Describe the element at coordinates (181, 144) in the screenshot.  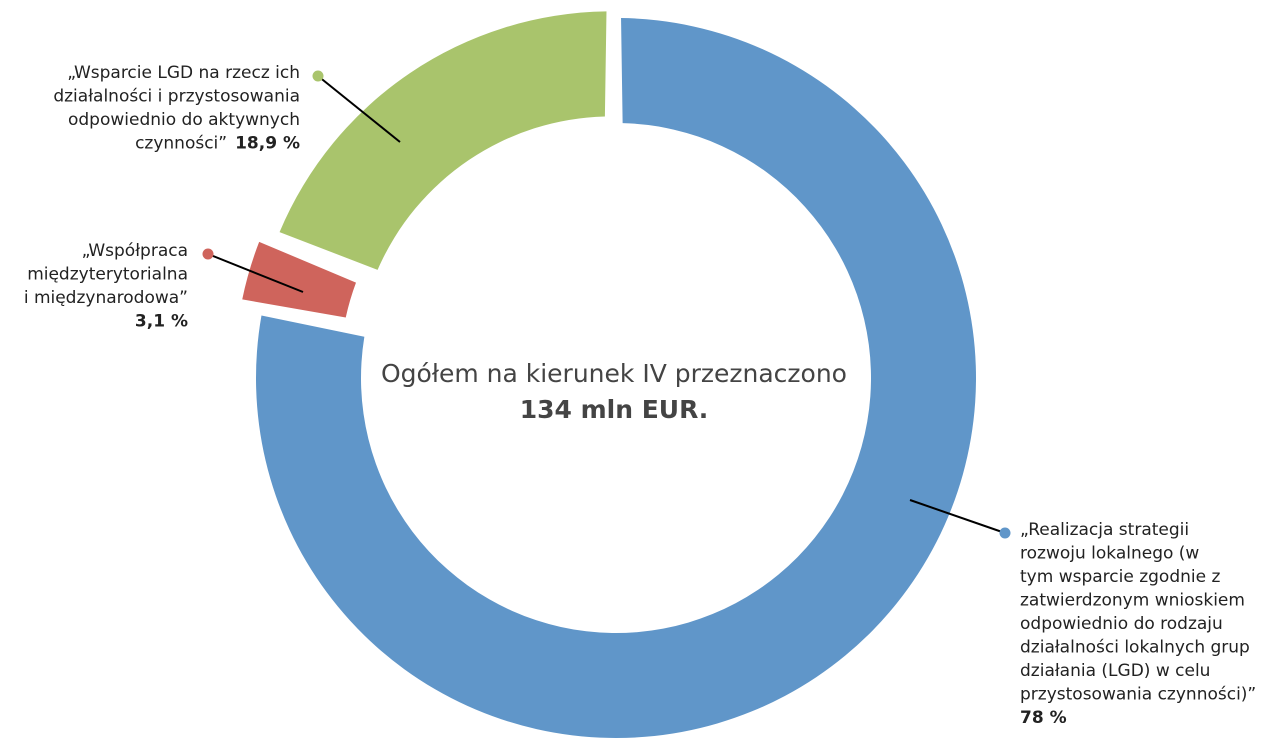
I see `label-line: czynności”` at that location.